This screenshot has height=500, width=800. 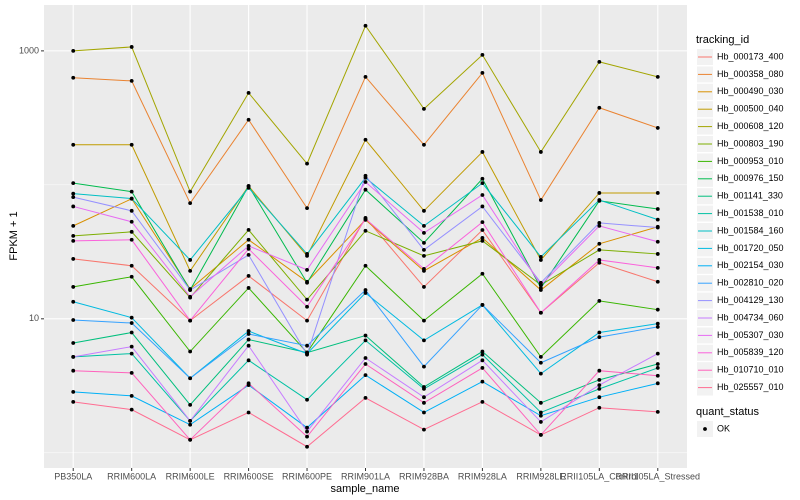 What do you see at coordinates (727, 412) in the screenshot?
I see `shape-legend-title: quant_status` at bounding box center [727, 412].